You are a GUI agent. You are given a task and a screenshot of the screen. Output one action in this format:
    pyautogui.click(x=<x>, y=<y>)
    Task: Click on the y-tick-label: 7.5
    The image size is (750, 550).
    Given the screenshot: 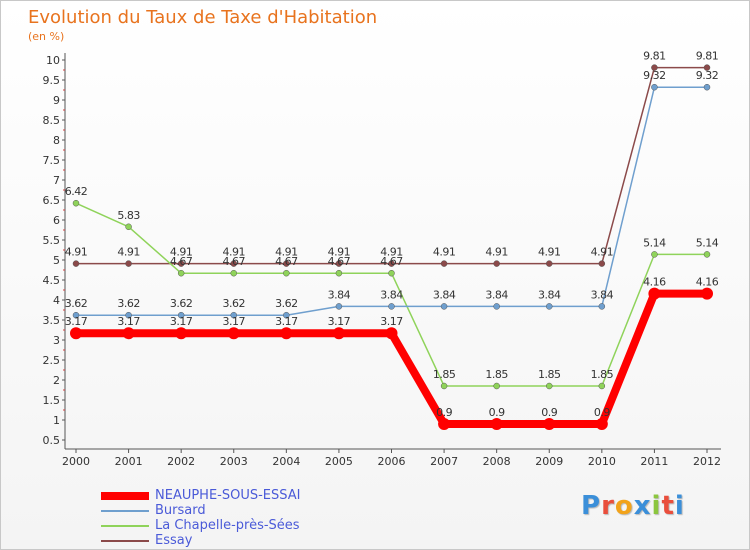 What is the action you would take?
    pyautogui.click(x=52, y=160)
    